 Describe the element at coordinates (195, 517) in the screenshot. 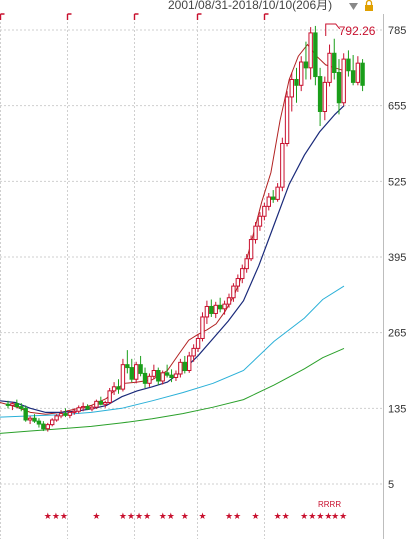

I see `rating-markers: ★★★ ★ ★★★★ ★★ ★ ★ ★★ ★ ★★ ★★★★★★` at that location.